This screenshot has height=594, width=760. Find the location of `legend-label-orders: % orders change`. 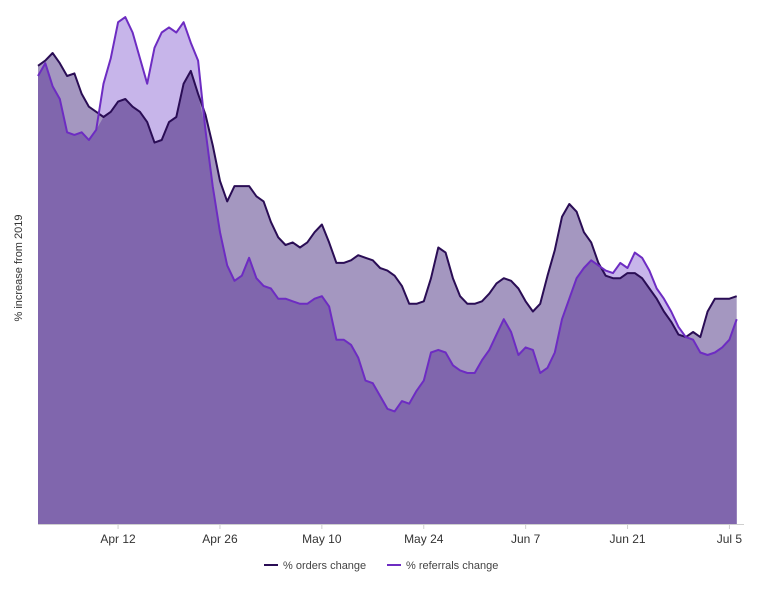

legend-label-orders: % orders change is located at coordinates (324, 566).